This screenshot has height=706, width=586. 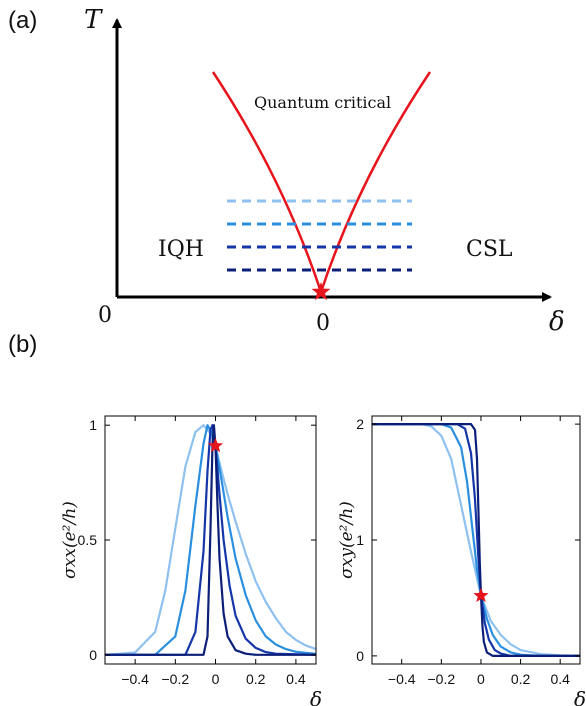 I want to click on y-axis-label: σxx(e²/h), so click(x=70, y=540).